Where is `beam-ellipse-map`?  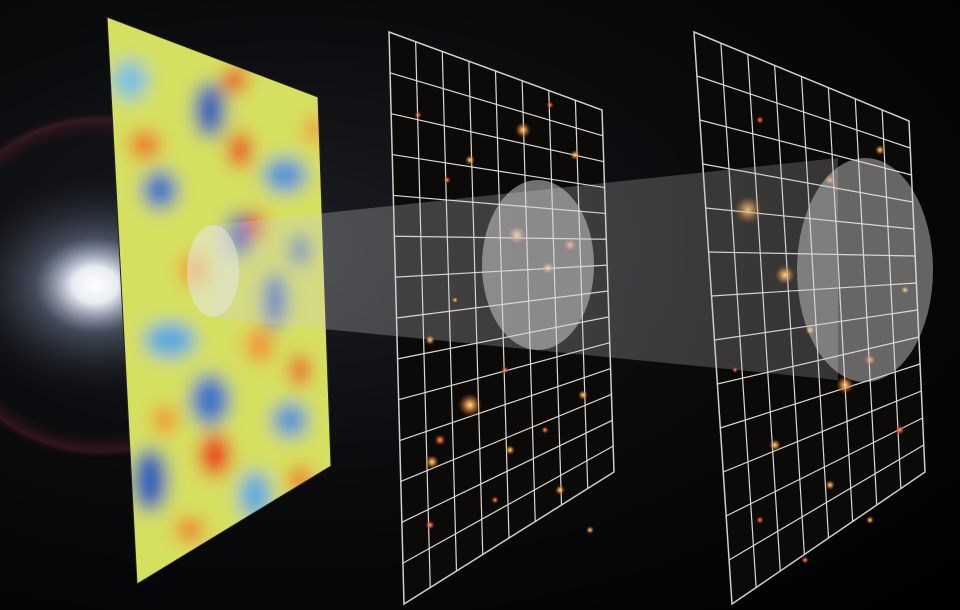
beam-ellipse-map is located at coordinates (213, 271).